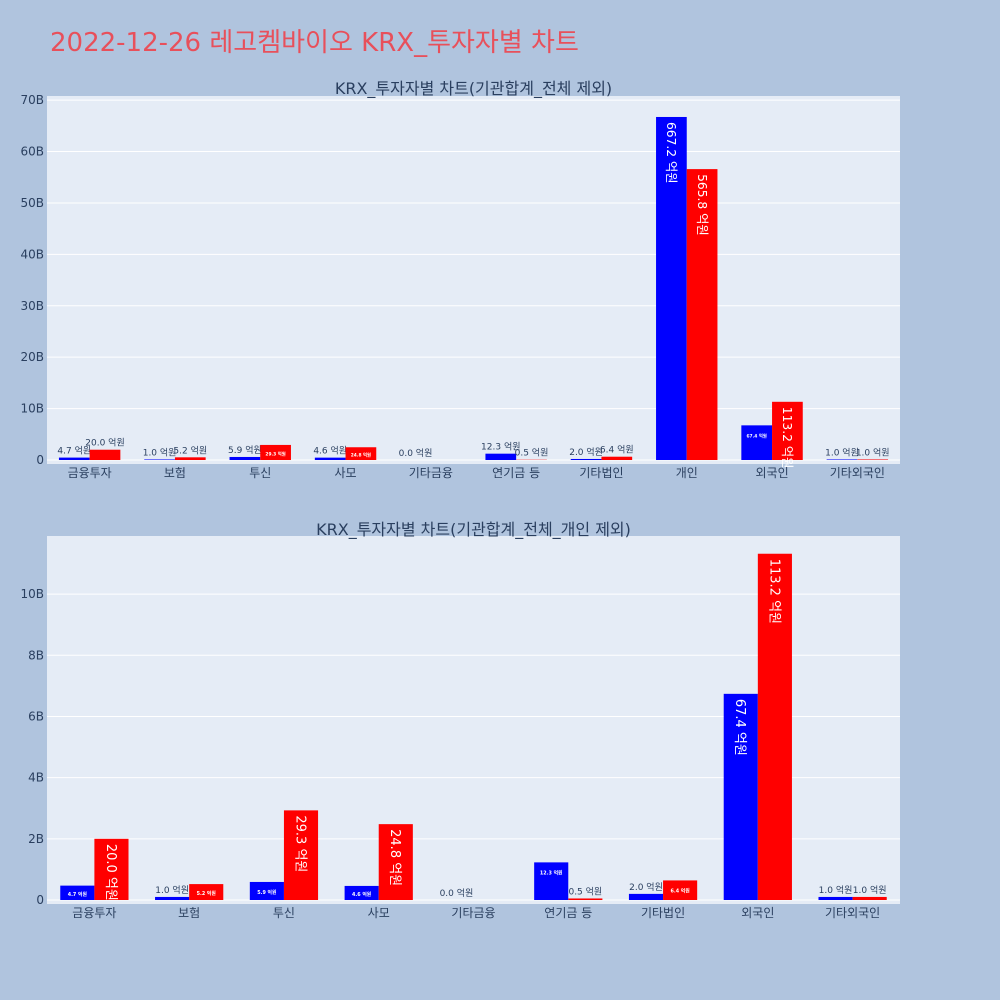 The width and height of the screenshot is (1000, 1000). Describe the element at coordinates (473, 89) in the screenshot. I see `chart-title: KRX_투자자별 차트(기관합계_전체 제외)` at that location.